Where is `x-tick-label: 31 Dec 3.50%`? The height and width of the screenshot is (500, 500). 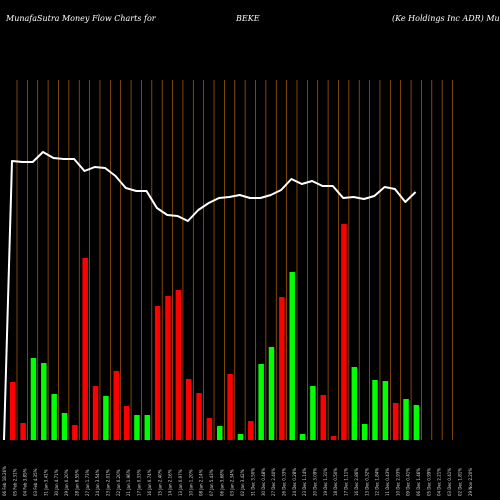 x-tick-label: 31 Dec 3.50% is located at coordinates (252, 482).